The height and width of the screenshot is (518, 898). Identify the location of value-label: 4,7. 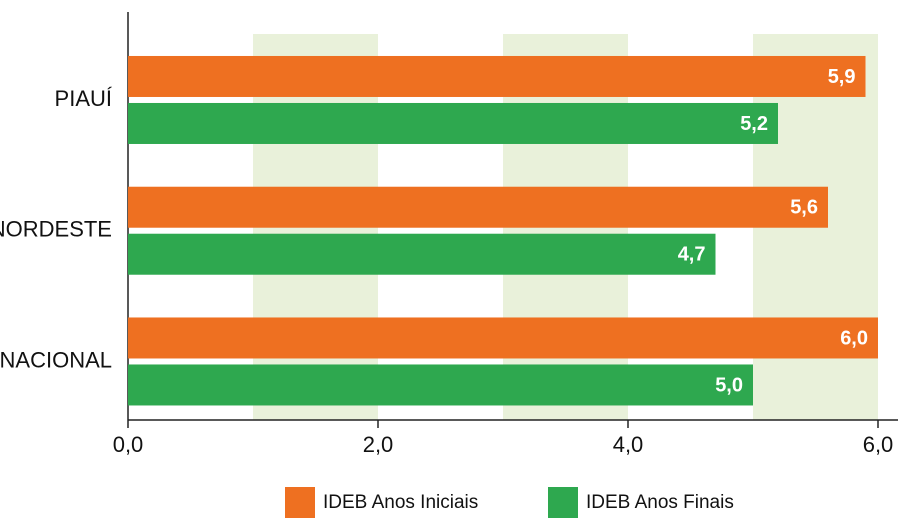
(692, 255).